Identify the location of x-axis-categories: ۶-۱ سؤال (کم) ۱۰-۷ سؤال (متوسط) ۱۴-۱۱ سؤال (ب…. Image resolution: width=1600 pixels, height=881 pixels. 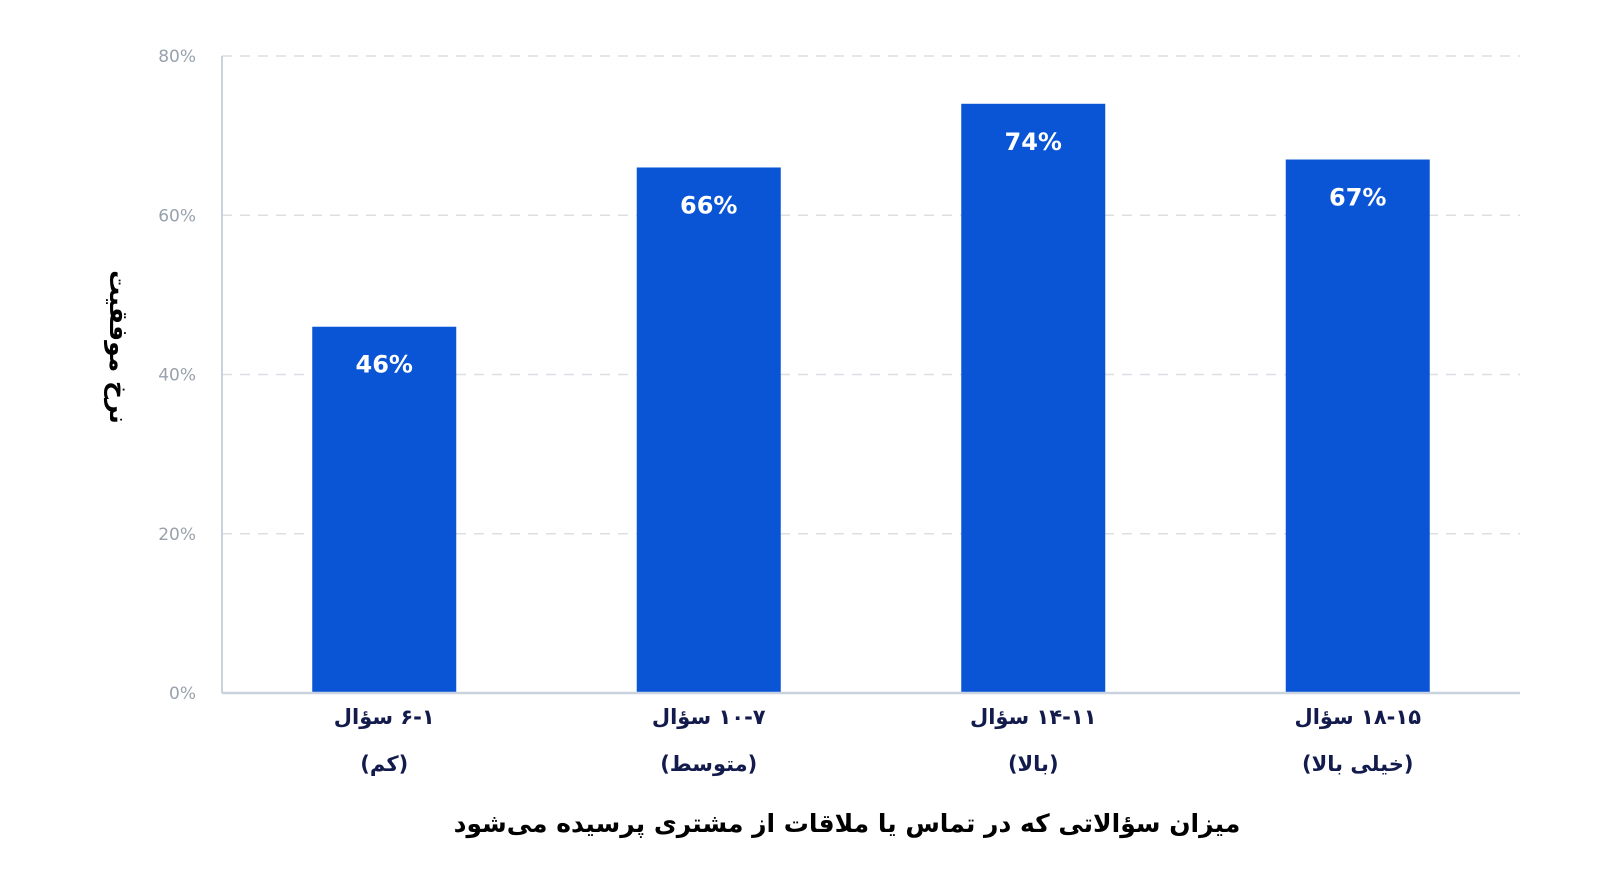
(877, 740).